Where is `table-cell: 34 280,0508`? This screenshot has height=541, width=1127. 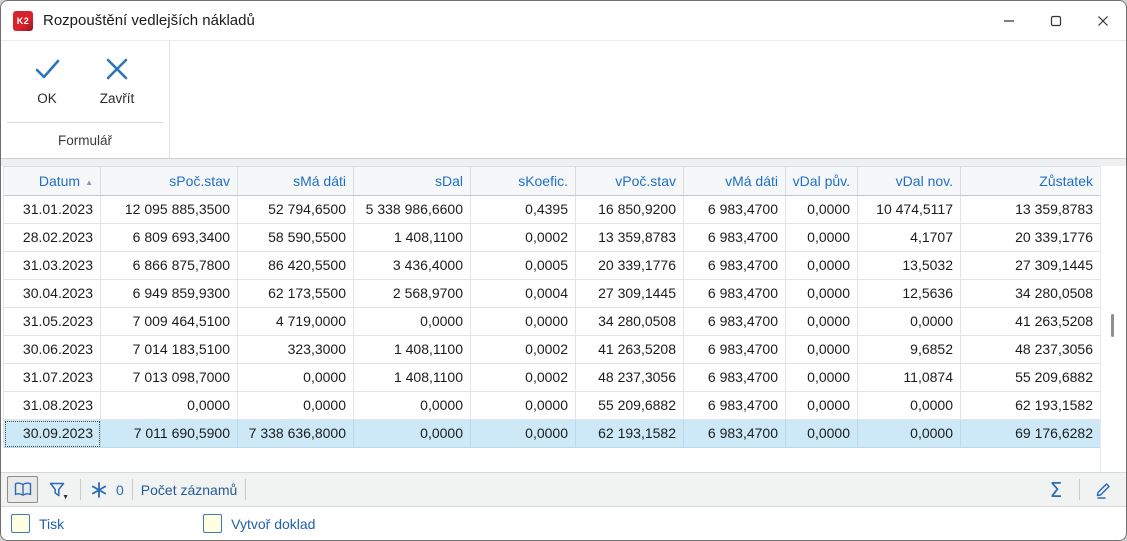 table-cell: 34 280,0508 is located at coordinates (1031, 294).